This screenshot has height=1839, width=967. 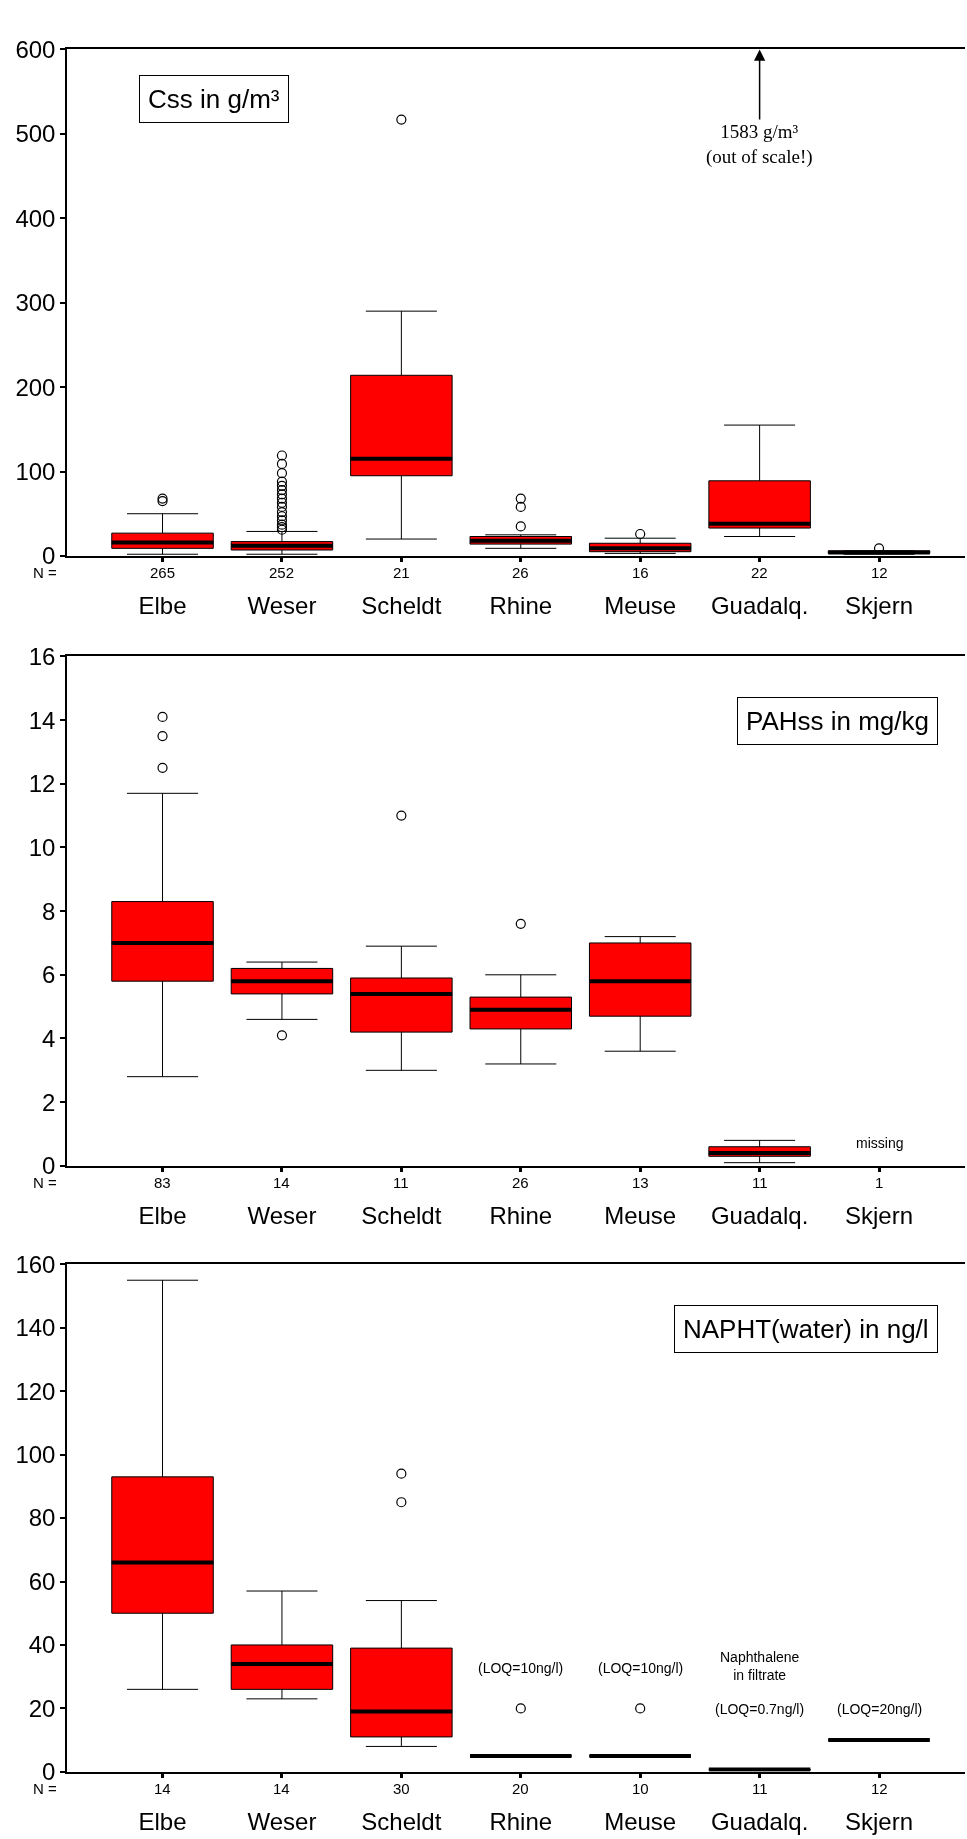 I want to click on y-tick-label: 16, so click(x=42, y=656).